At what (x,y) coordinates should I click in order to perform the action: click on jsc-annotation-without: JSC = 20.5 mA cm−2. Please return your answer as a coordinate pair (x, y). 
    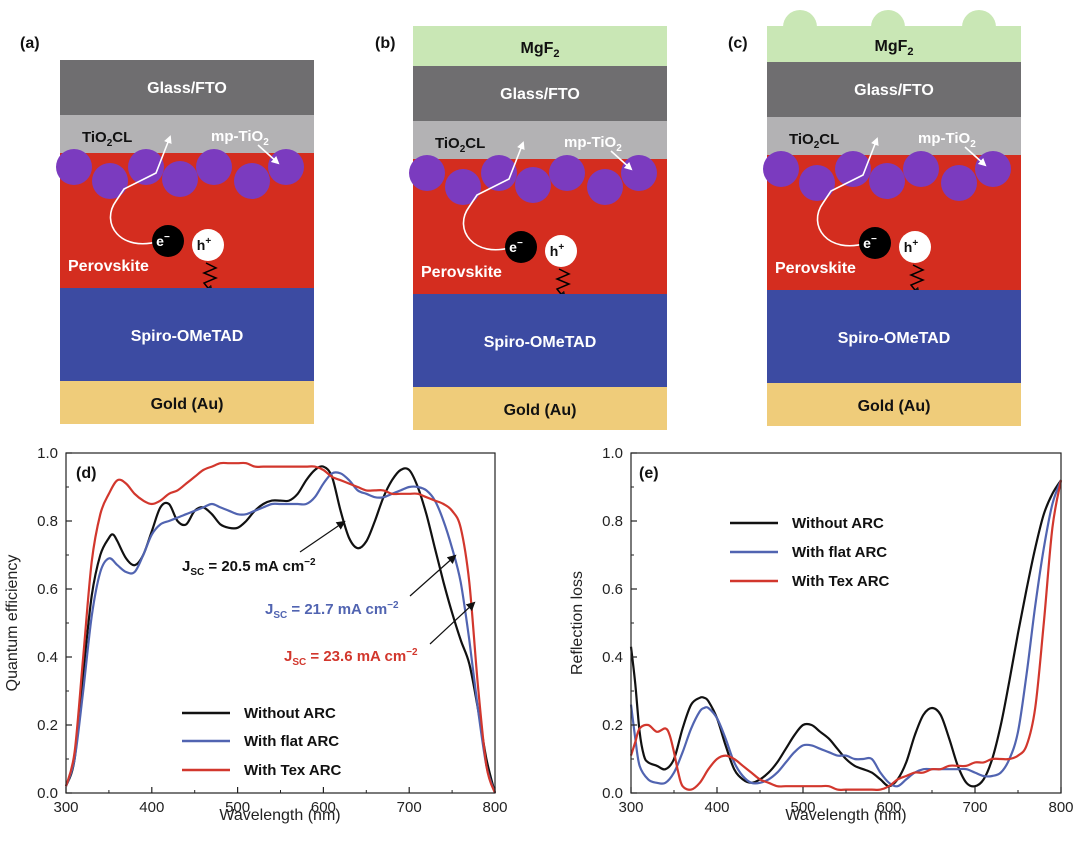
    Looking at the image, I should click on (264, 549).